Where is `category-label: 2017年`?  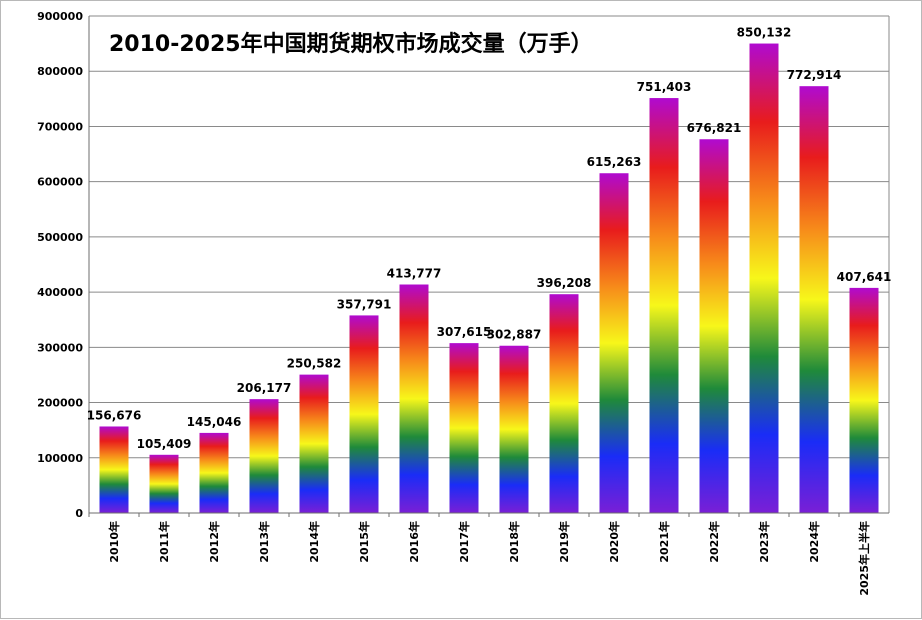 category-label: 2017年 is located at coordinates (464, 542).